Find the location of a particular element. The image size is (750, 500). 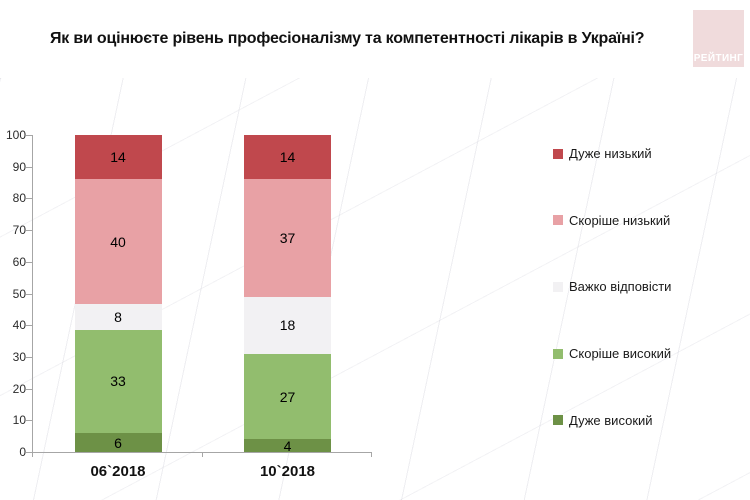

legend-label: Скоріше високий is located at coordinates (620, 354).